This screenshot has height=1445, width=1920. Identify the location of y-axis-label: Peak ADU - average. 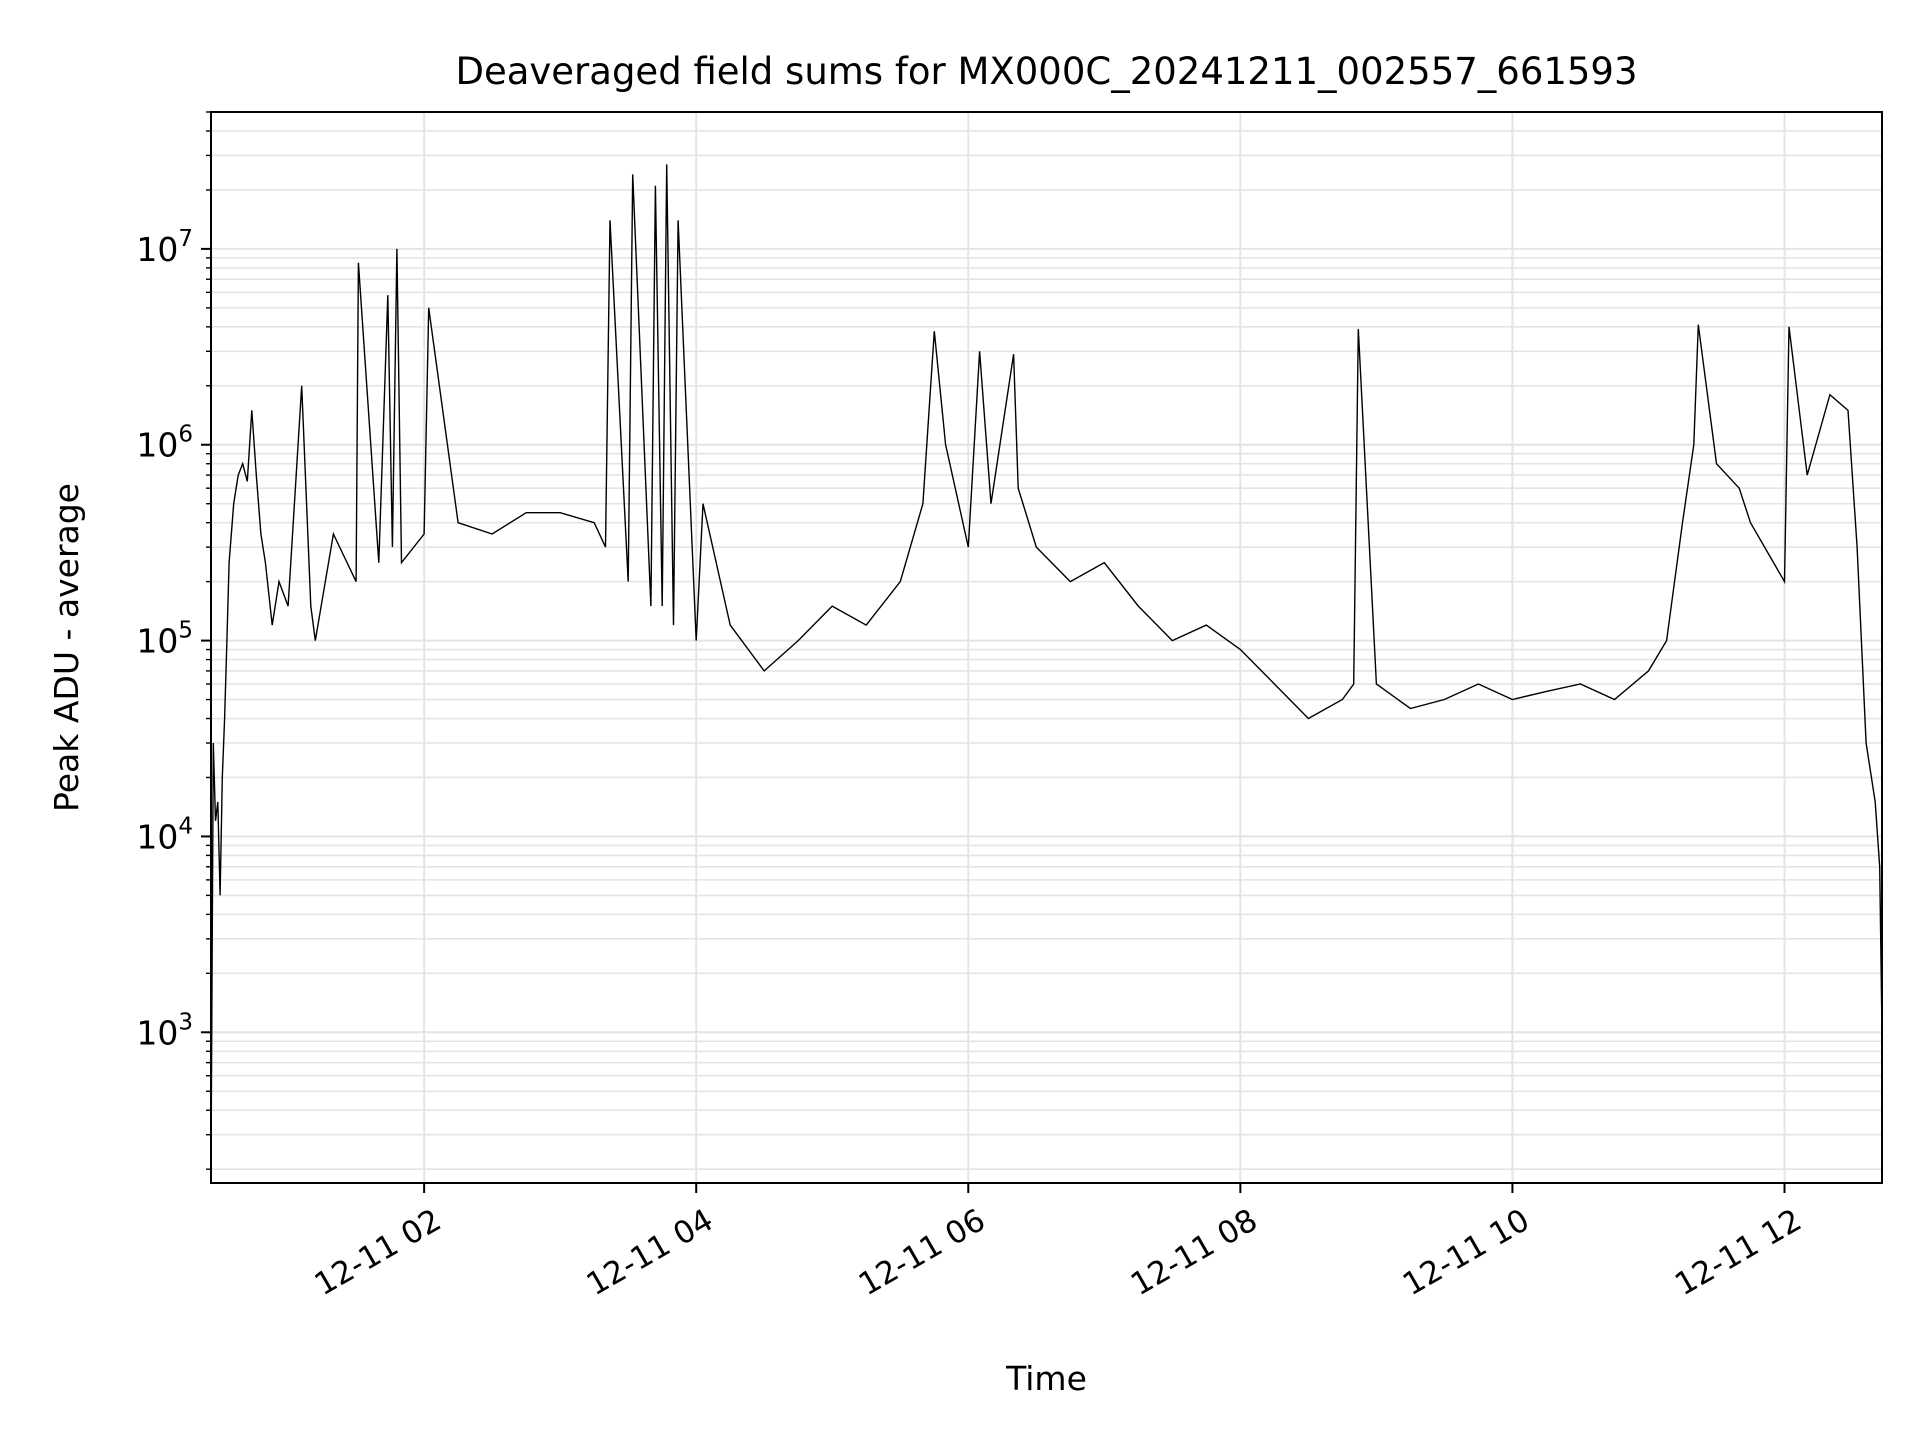
(66, 647).